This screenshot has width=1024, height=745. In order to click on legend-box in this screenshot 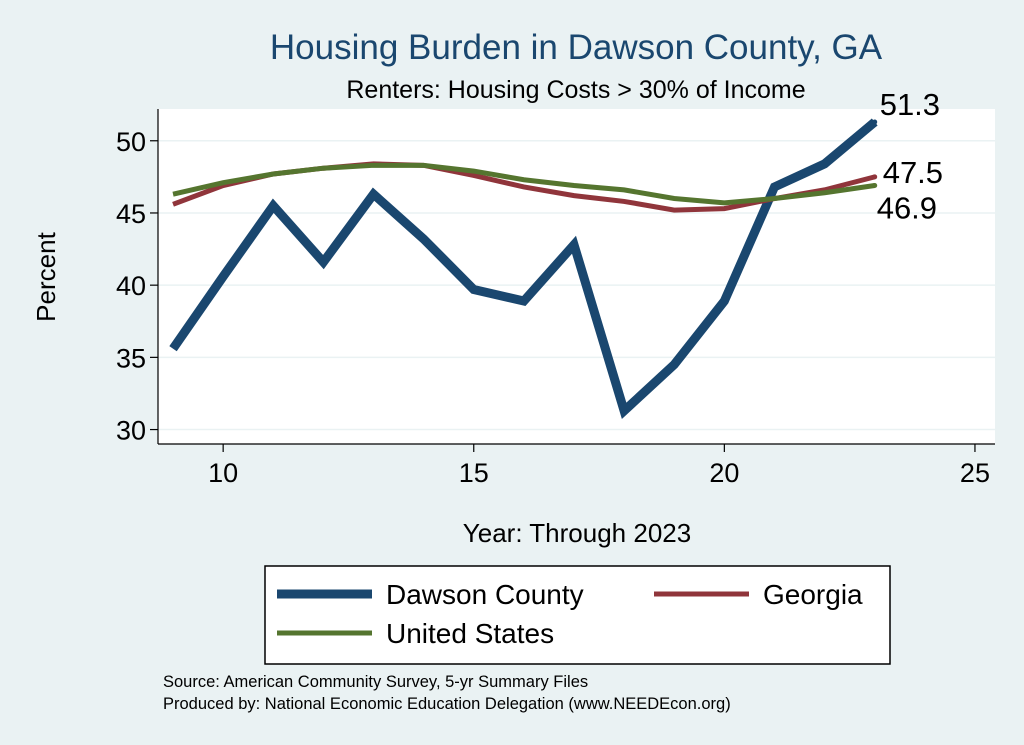, I will do `click(577, 615)`.